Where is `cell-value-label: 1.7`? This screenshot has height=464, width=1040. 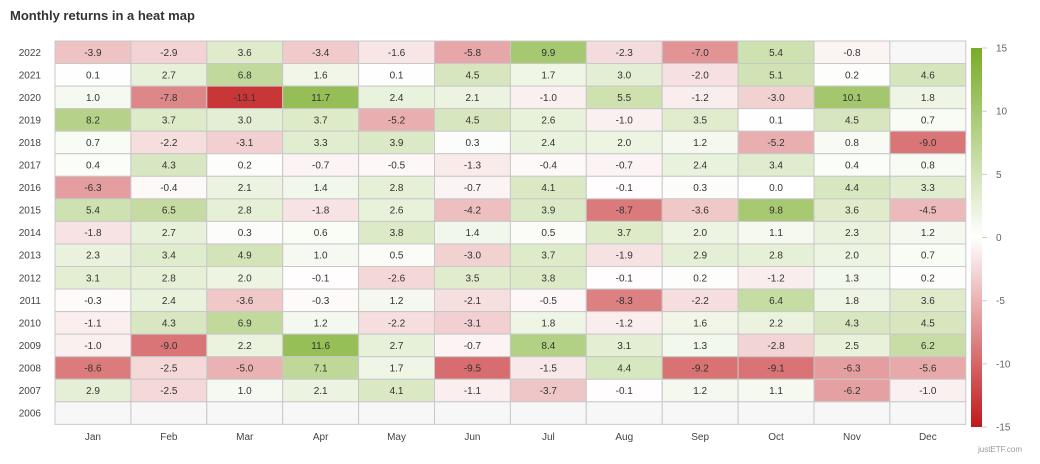 cell-value-label: 1.7 is located at coordinates (548, 75).